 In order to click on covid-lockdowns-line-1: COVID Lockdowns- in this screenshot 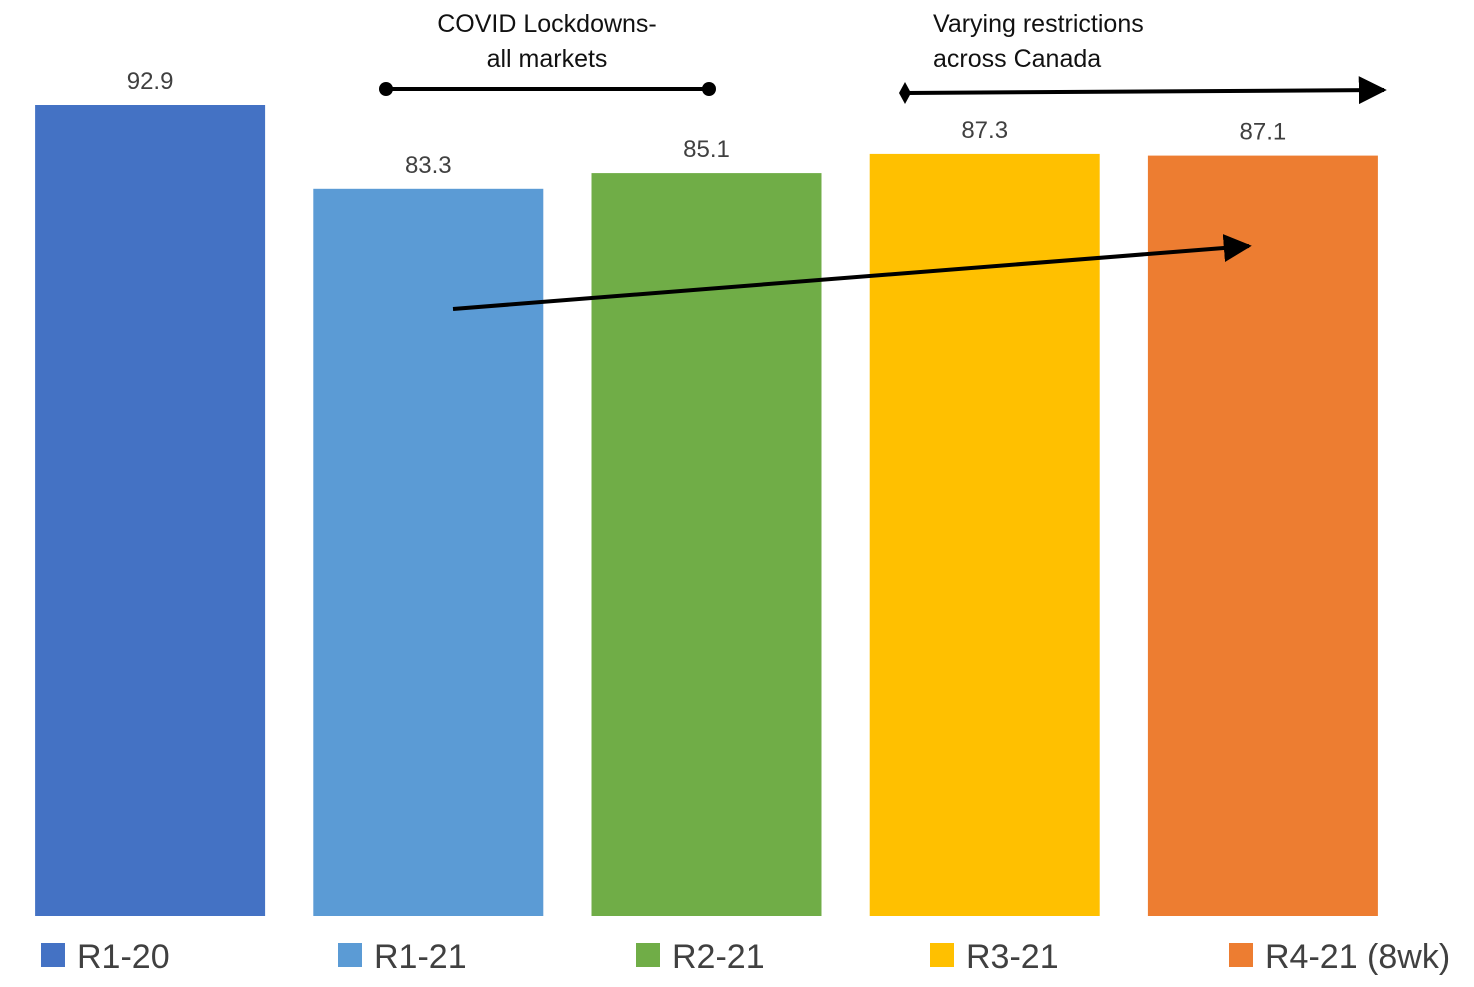, I will do `click(547, 24)`.